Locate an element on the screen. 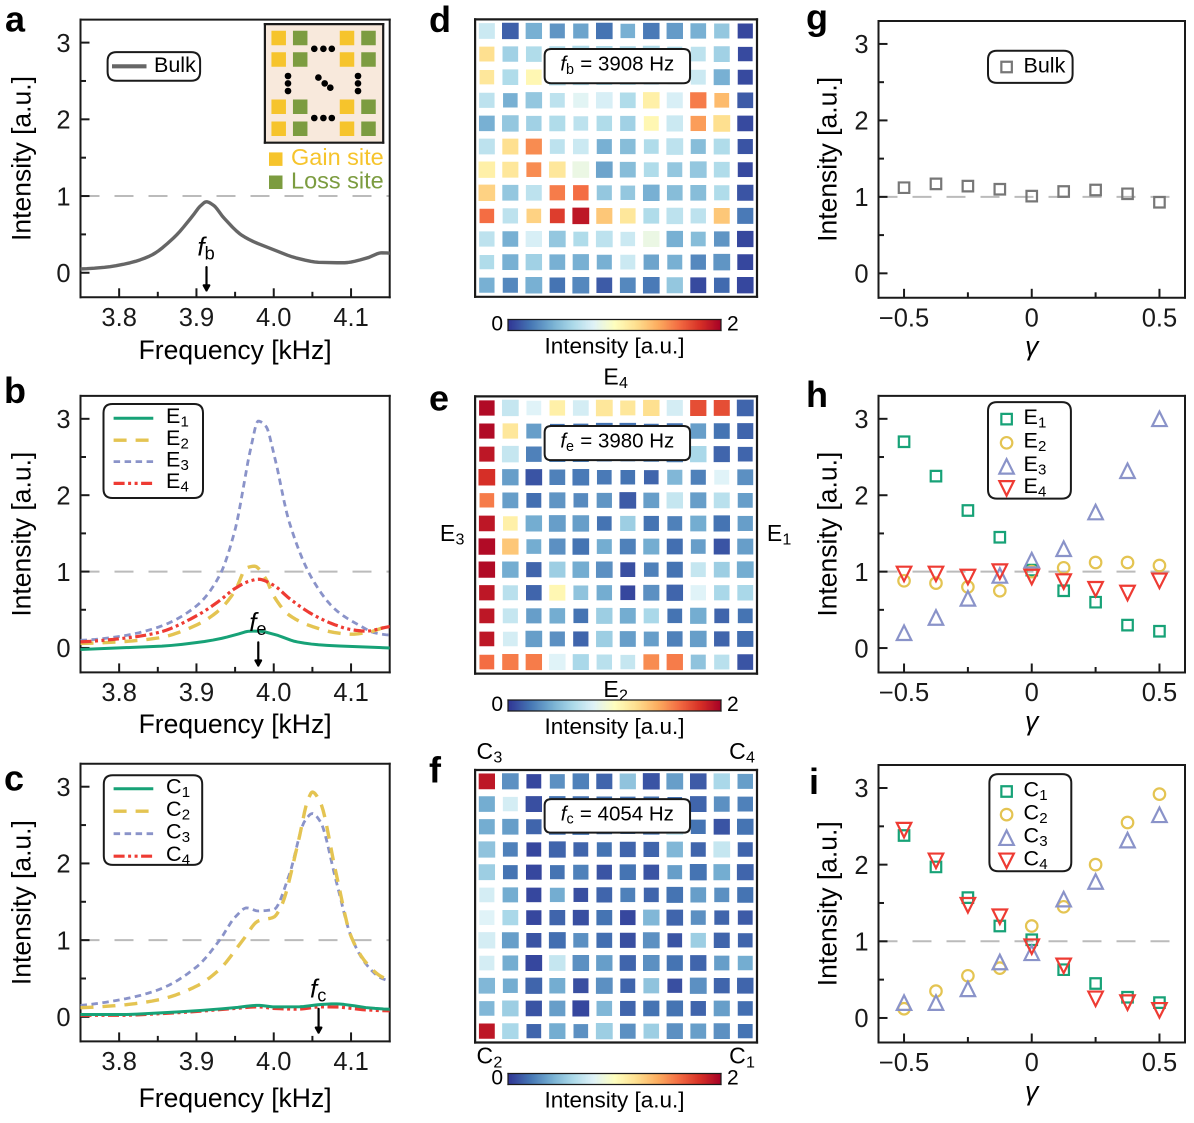 Image resolution: width=1194 pixels, height=1123 pixels. svg-text:f b =: f b = 3 9 0 8 H z is located at coordinates (617, 65).